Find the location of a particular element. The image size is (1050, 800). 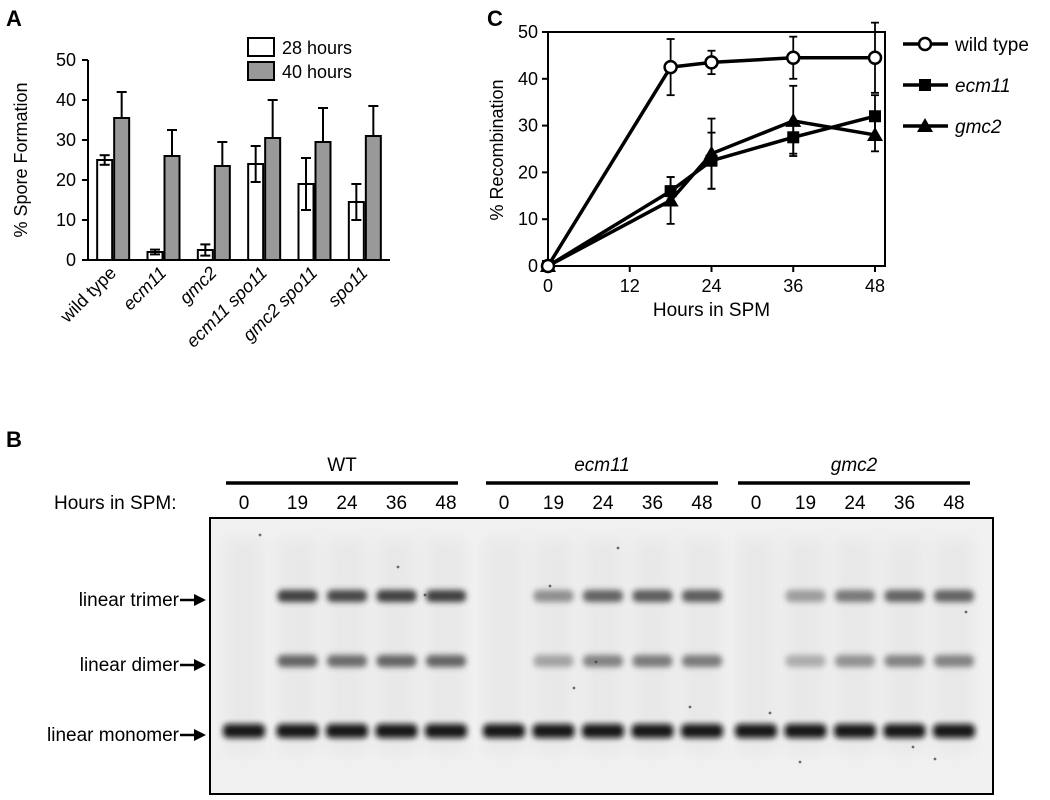

category-label: ecm11 is located at coordinates (144, 288).